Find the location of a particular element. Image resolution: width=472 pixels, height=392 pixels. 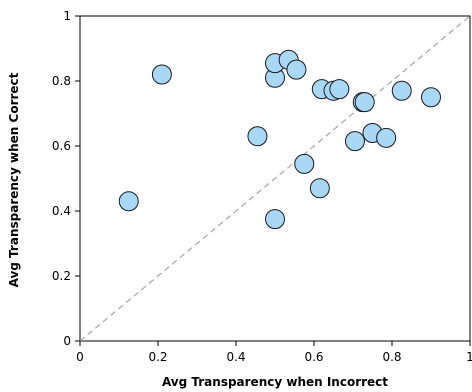

x-tick-label: 0.2 is located at coordinates (157, 357).